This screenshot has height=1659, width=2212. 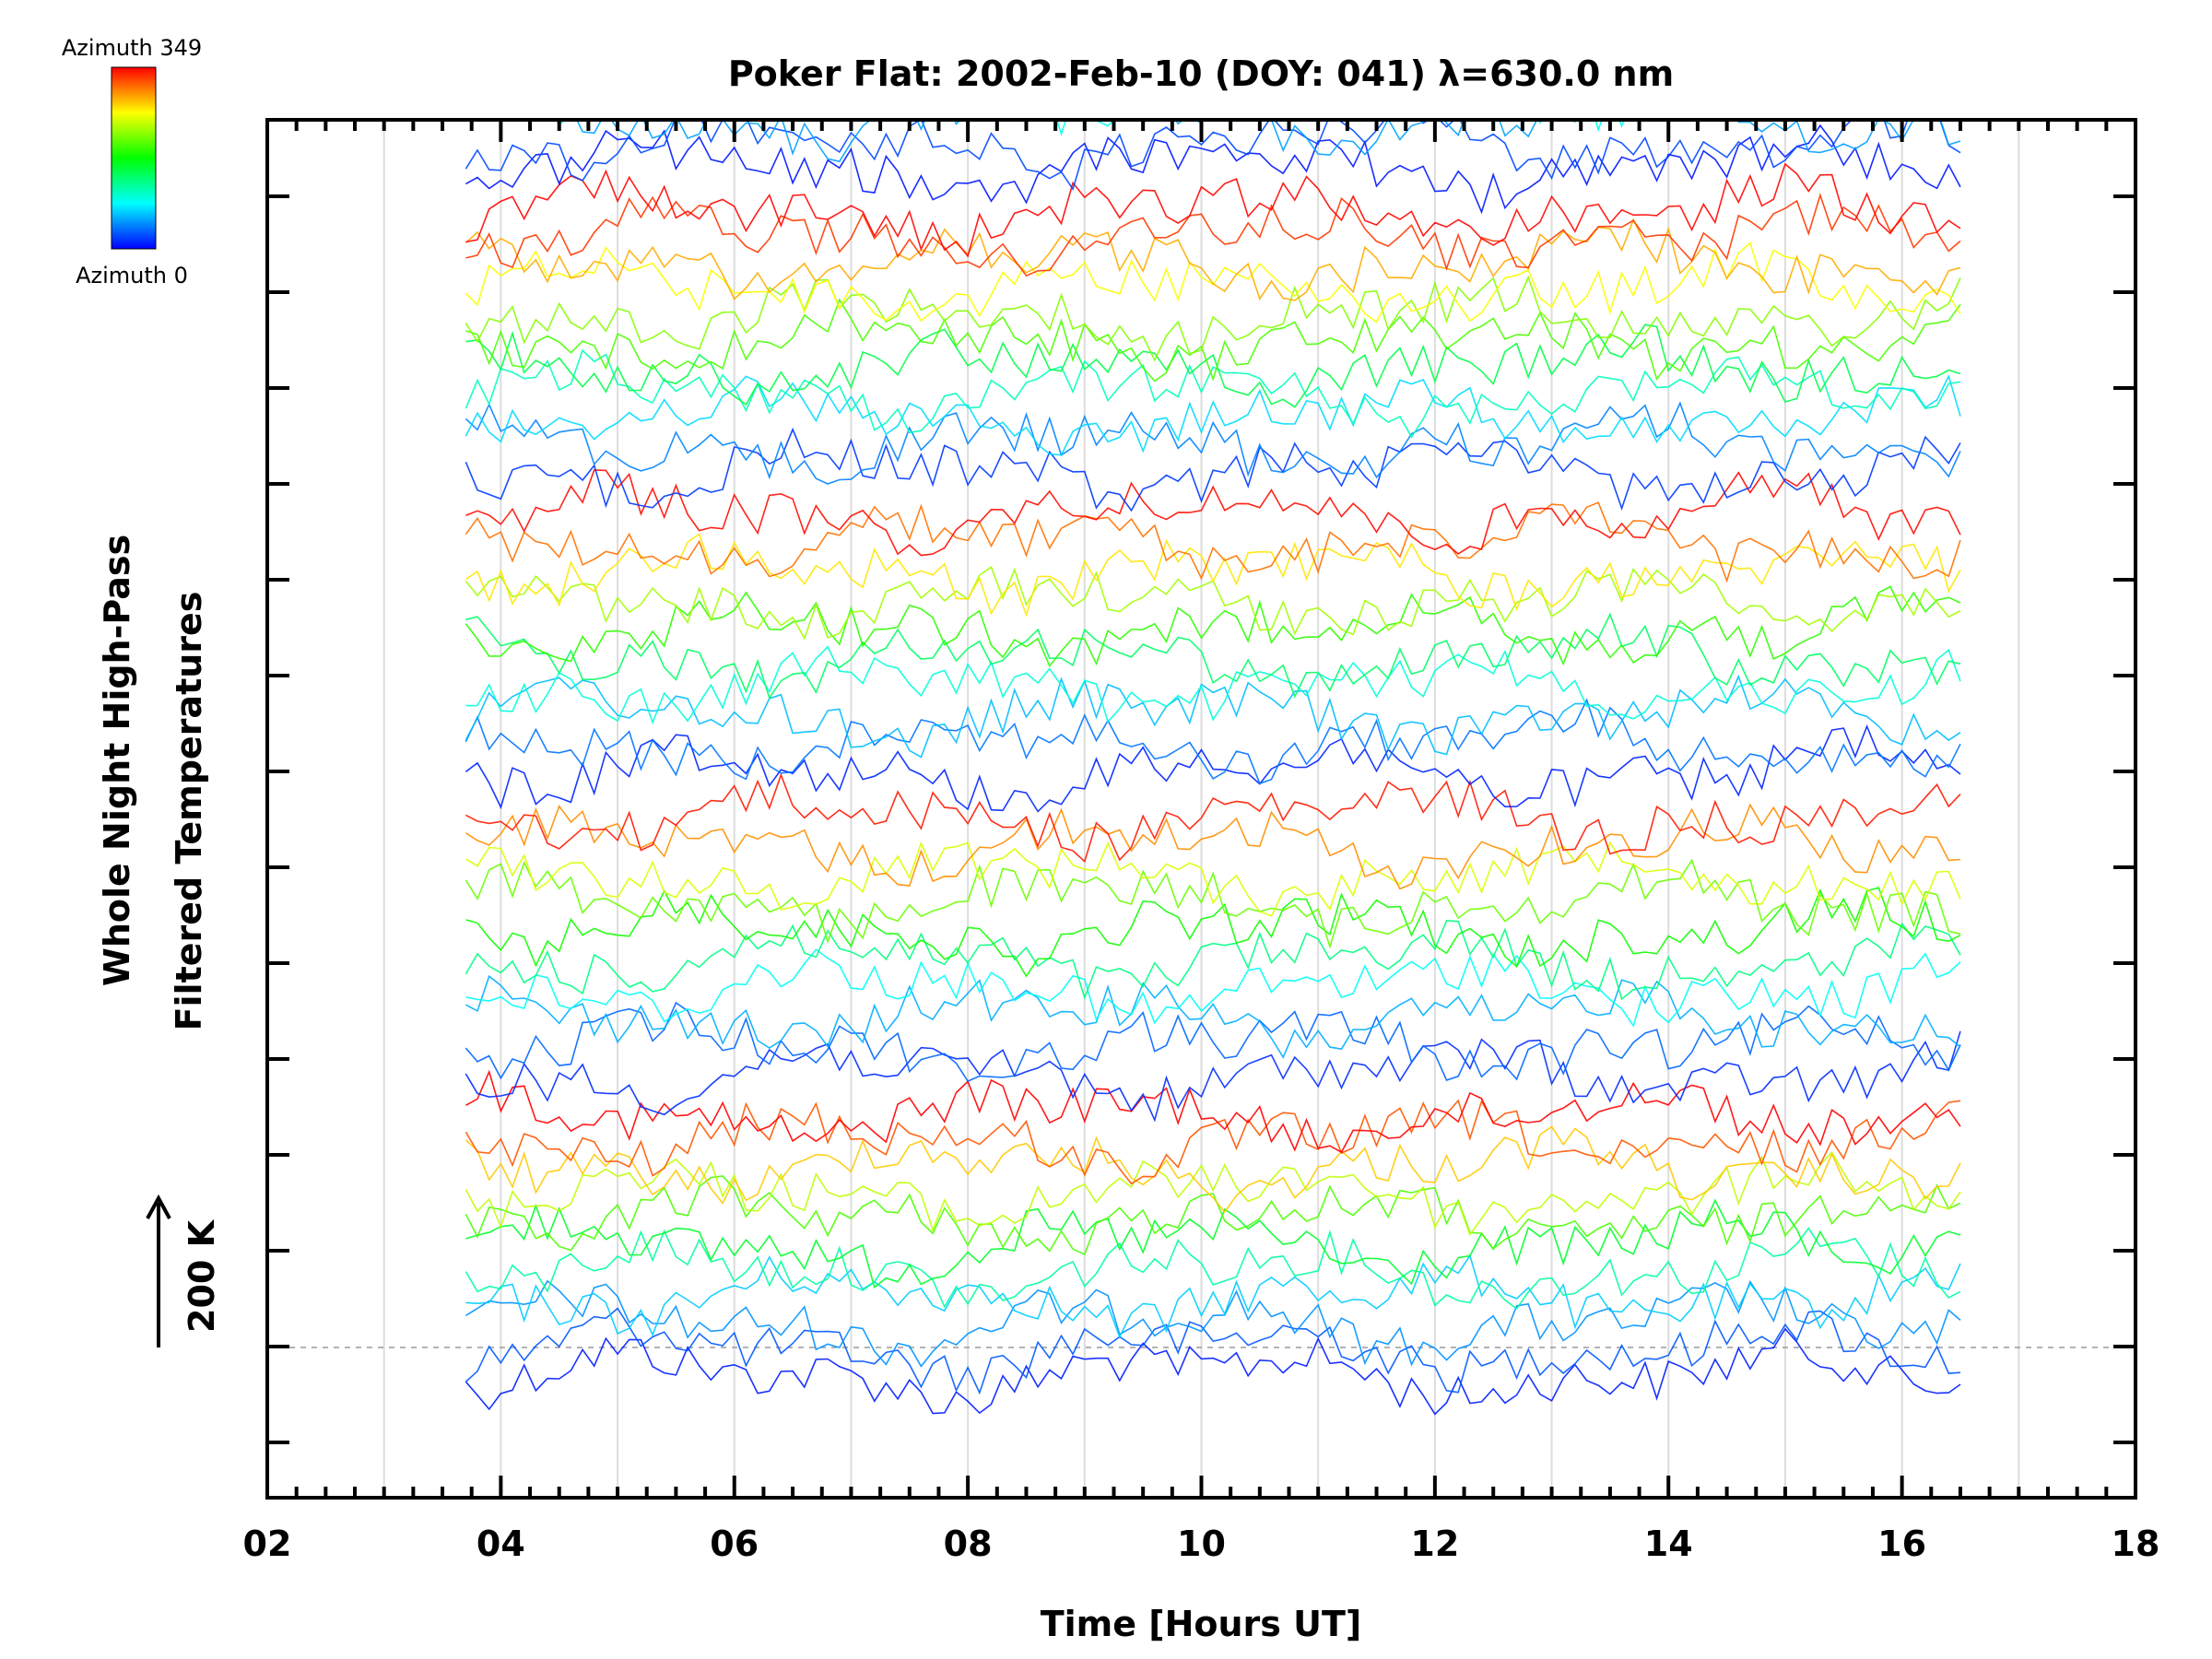 I want to click on x-axis-label: Time [Hours UT], so click(x=1201, y=1624).